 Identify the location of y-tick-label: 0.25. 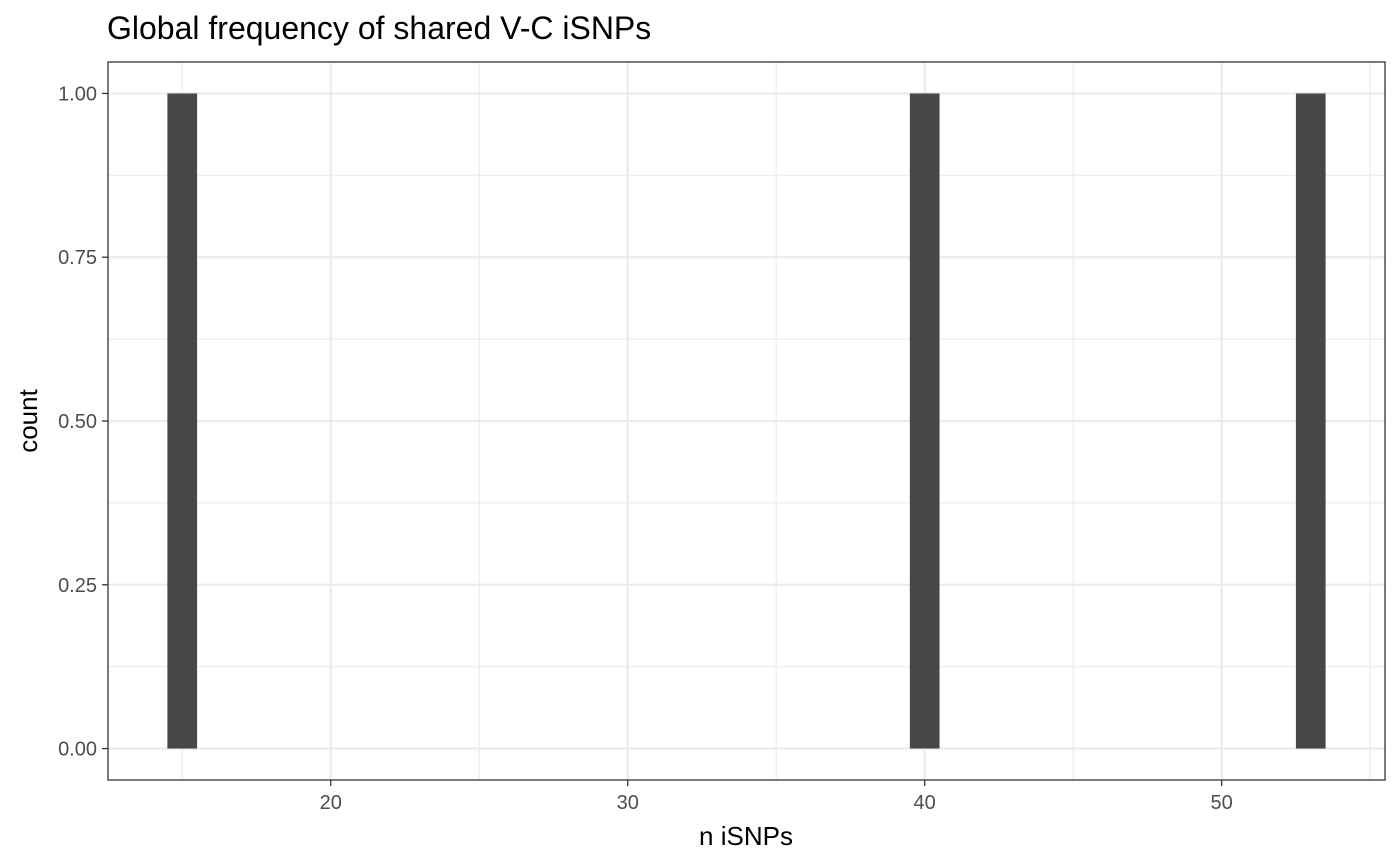
(77, 586).